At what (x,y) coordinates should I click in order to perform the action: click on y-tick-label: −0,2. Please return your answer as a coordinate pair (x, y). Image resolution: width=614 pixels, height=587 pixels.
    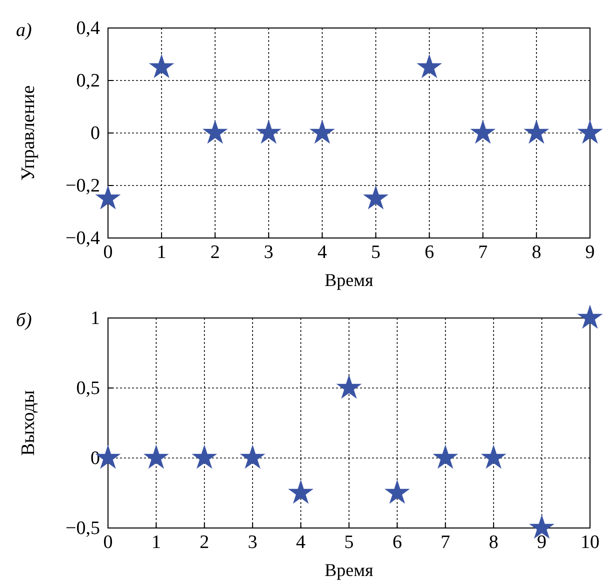
    Looking at the image, I should click on (83, 186).